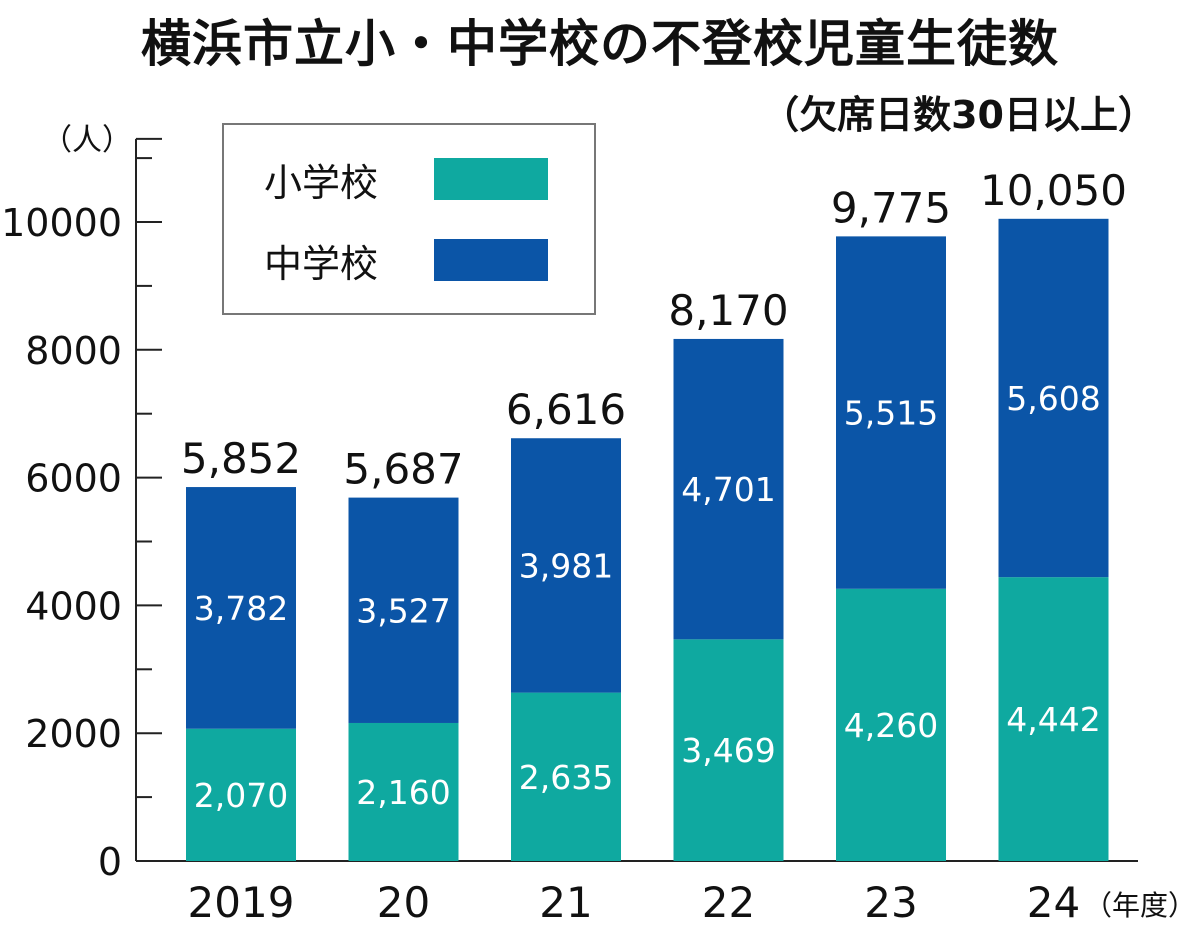  What do you see at coordinates (87, 140) in the screenshot?
I see `y-axis-unit-label: （人）` at bounding box center [87, 140].